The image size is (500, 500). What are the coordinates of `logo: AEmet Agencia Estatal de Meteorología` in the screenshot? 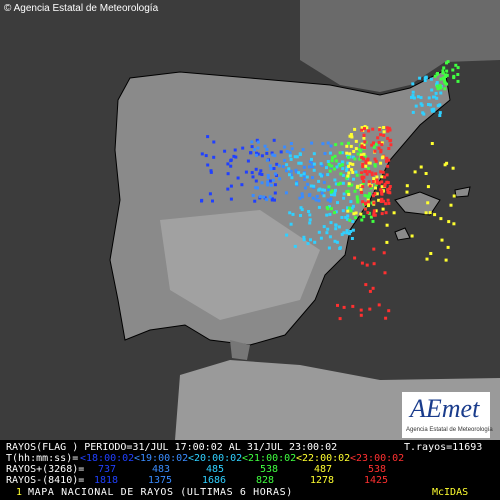 It's located at (447, 415).